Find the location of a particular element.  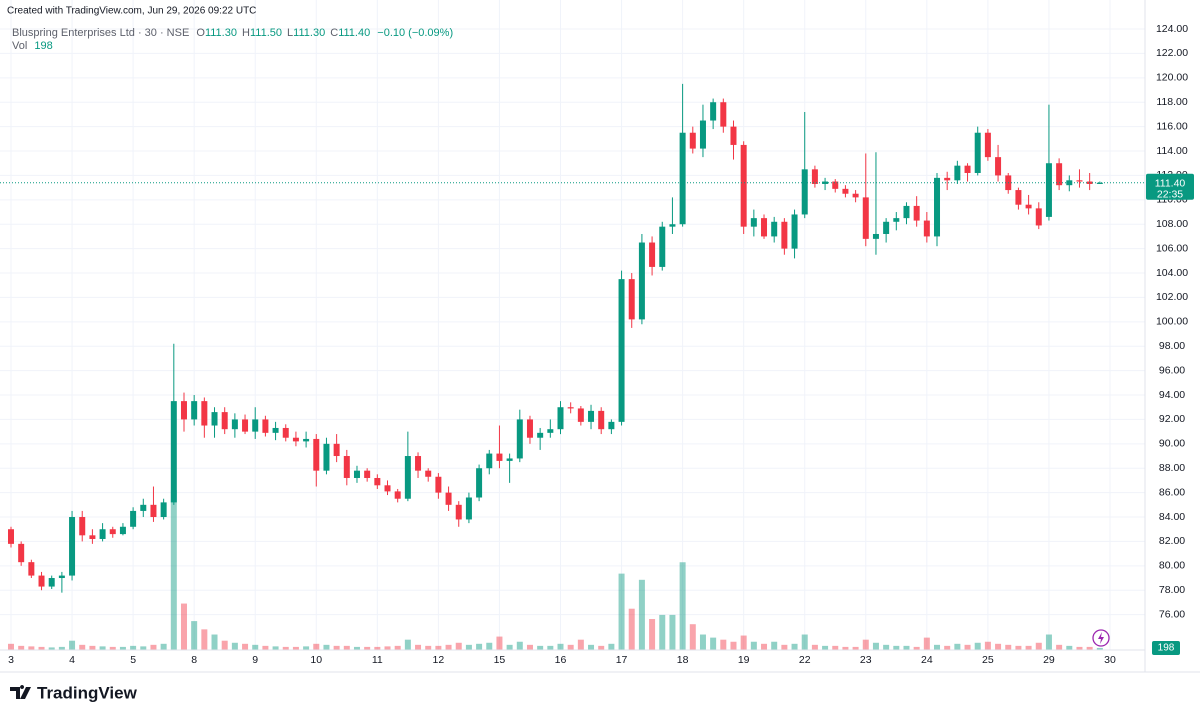

x-tick-label: 30 is located at coordinates (1110, 660).